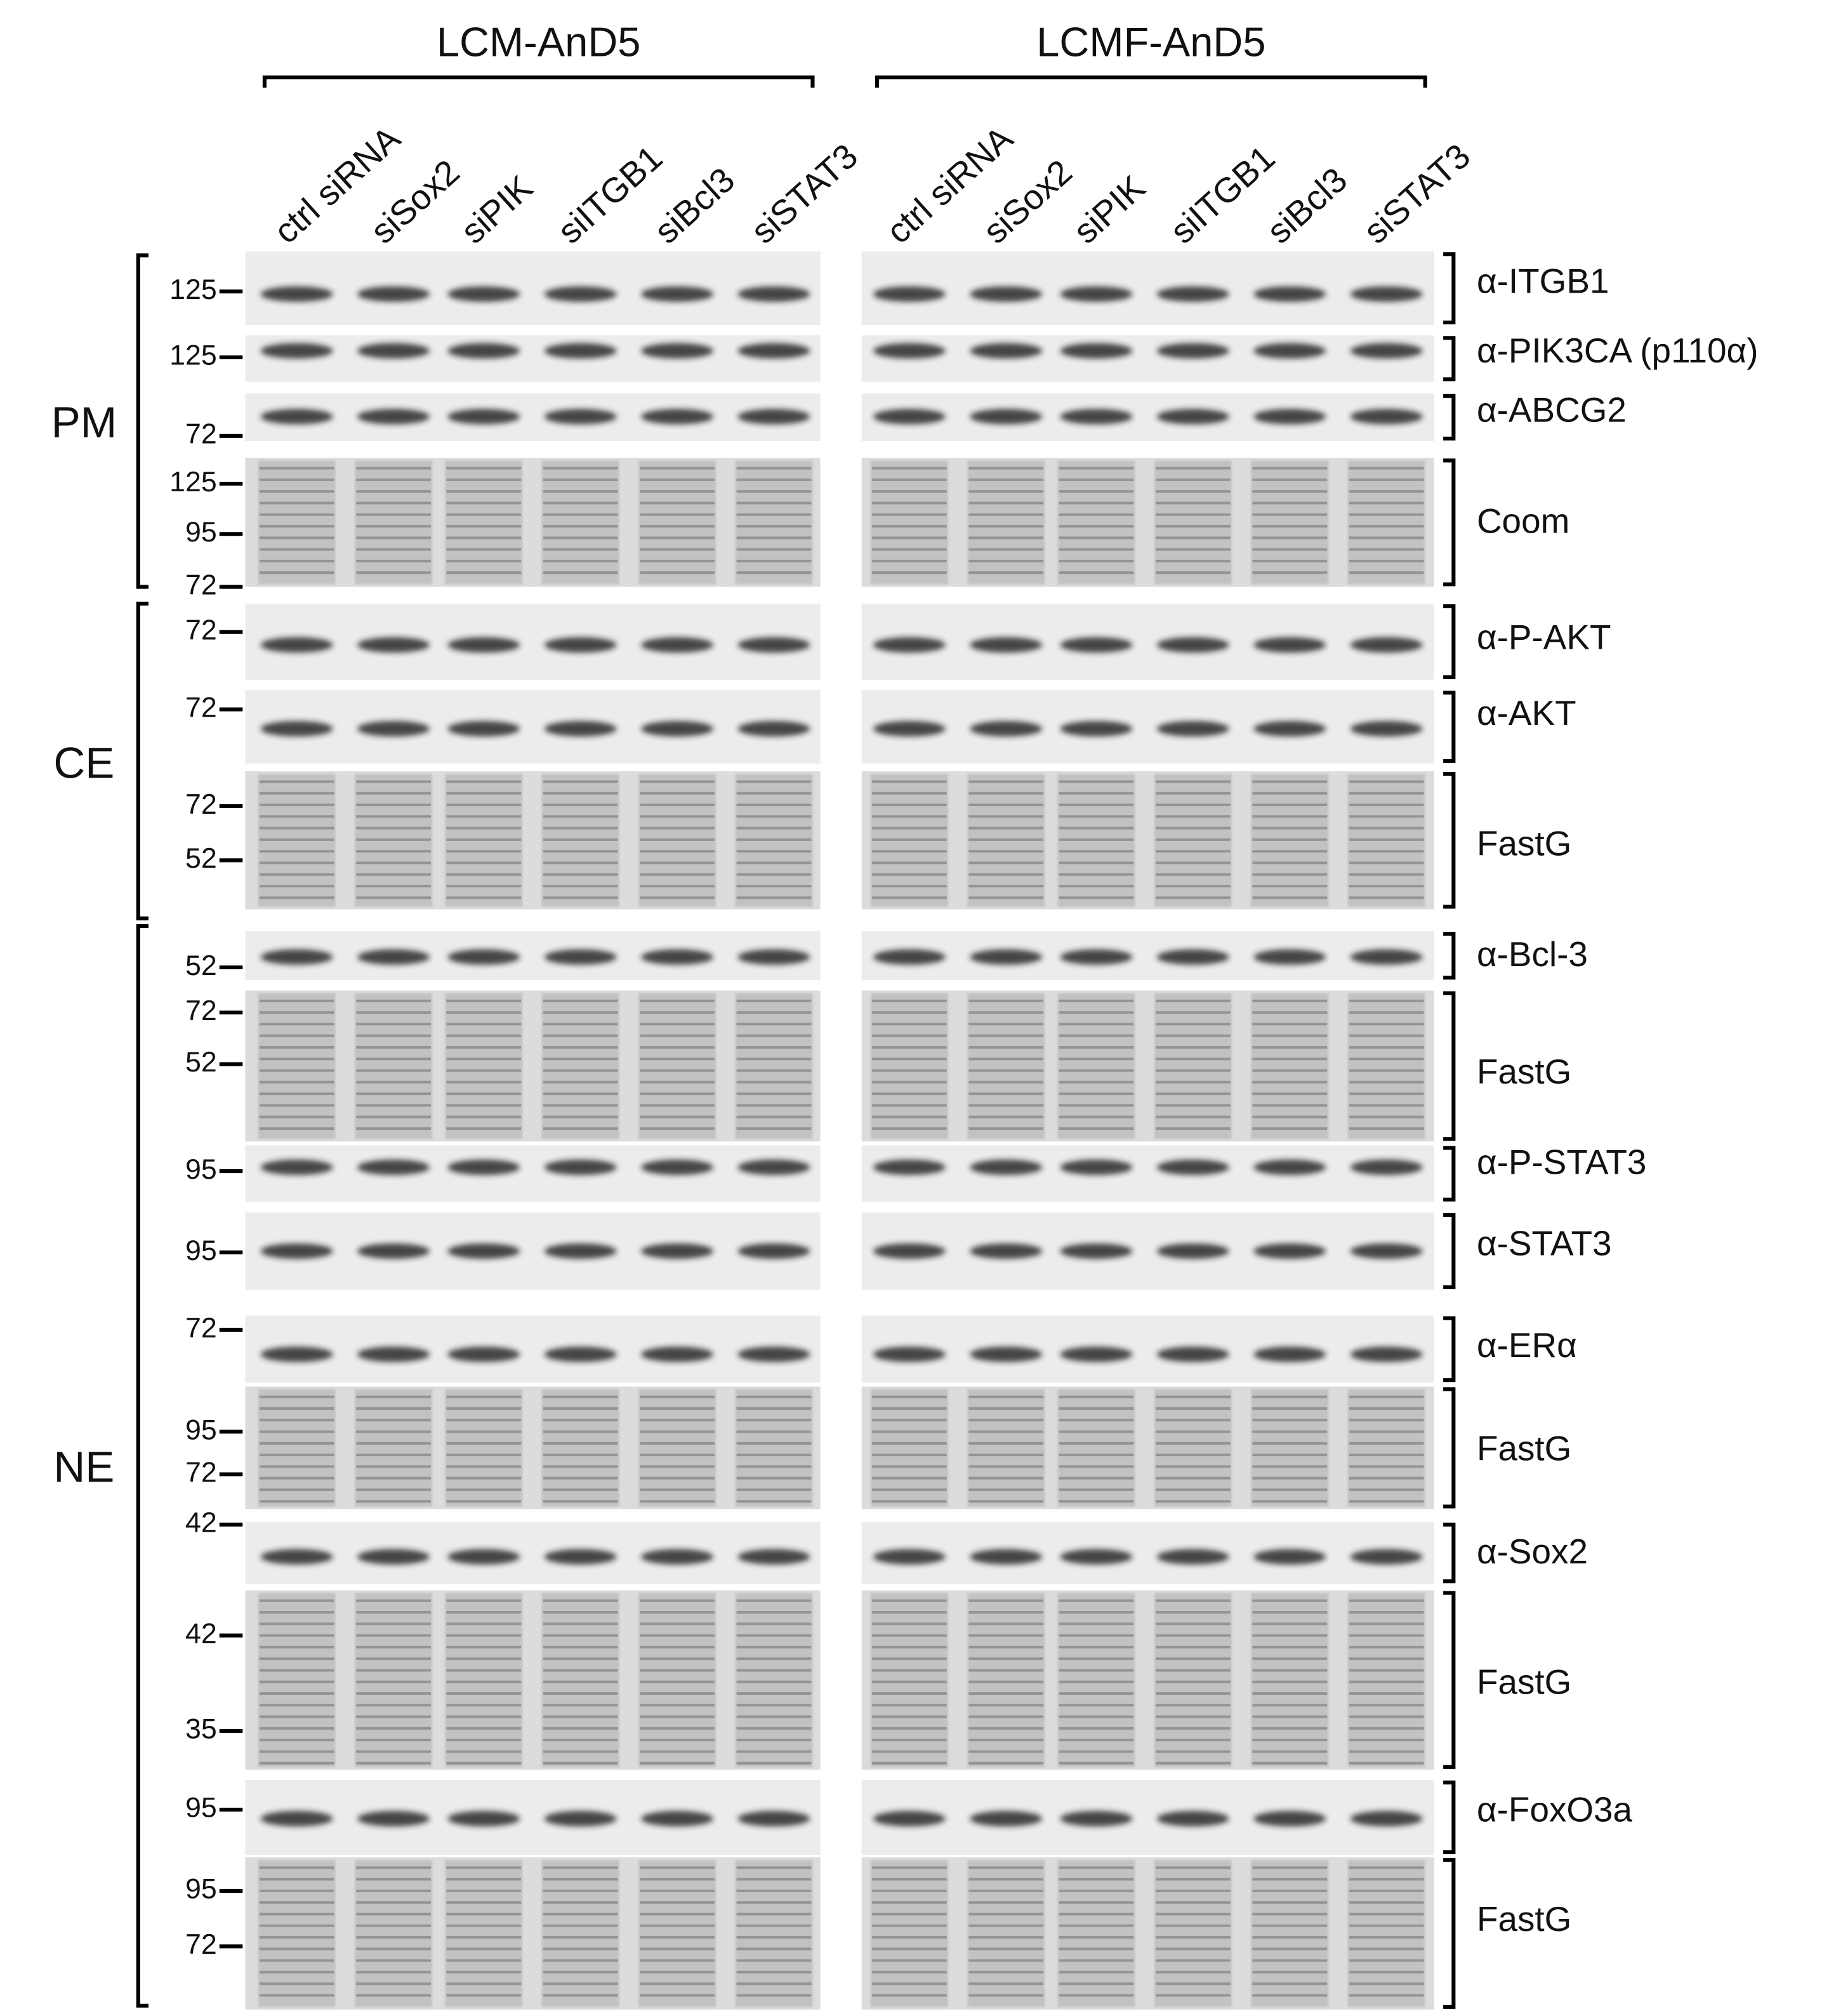 This screenshot has width=1829, height=2016. What do you see at coordinates (1618, 350) in the screenshot?
I see `row-label: α-PIK3CA (p110α)` at bounding box center [1618, 350].